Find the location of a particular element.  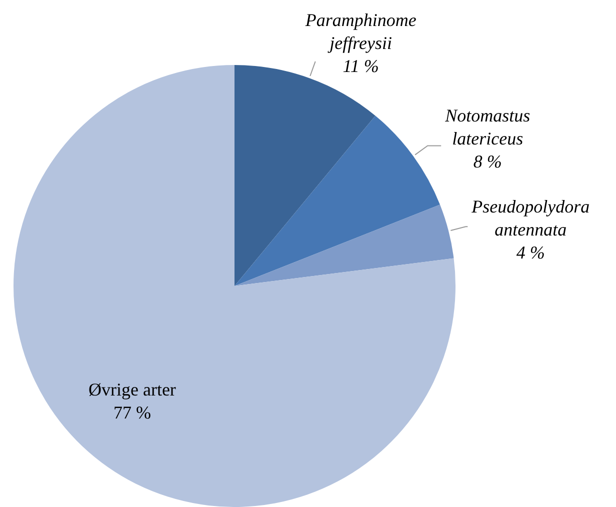

slice-label: Notomastus latericeus is located at coordinates (487, 126).